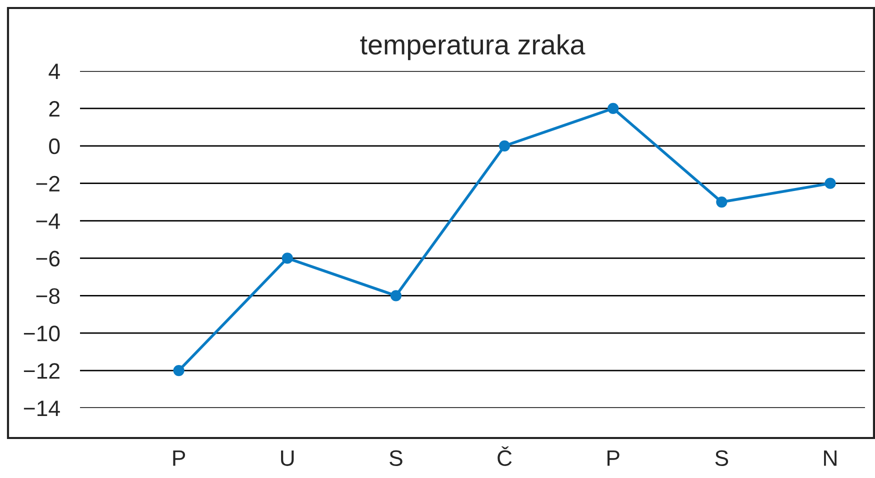 The height and width of the screenshot is (478, 875). Describe the element at coordinates (54, 108) in the screenshot. I see `y-tick-label: 2` at that location.